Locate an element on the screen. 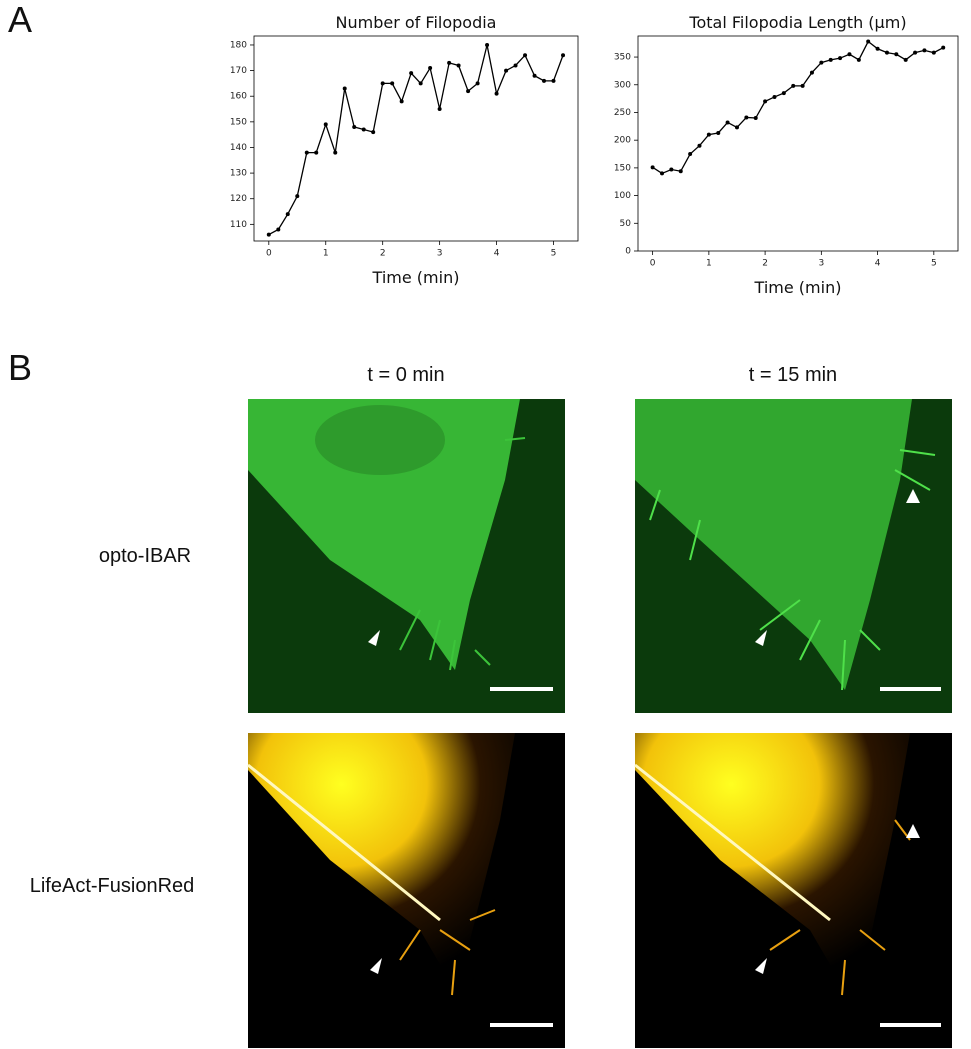 Image resolution: width=971 pixels, height=1049 pixels. y-tick-label: 200 is located at coordinates (622, 141).